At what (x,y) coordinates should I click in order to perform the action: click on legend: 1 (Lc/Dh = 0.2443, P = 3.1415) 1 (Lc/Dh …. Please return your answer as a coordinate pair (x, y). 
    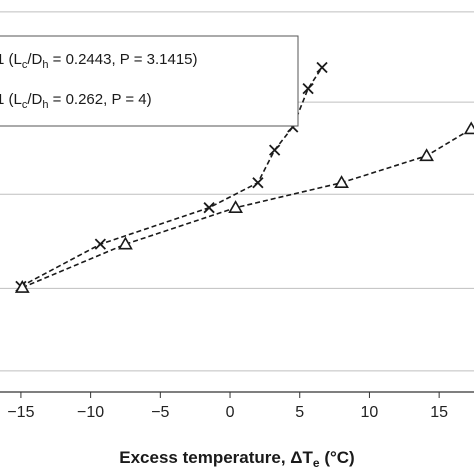
    Looking at the image, I should click on (149, 81).